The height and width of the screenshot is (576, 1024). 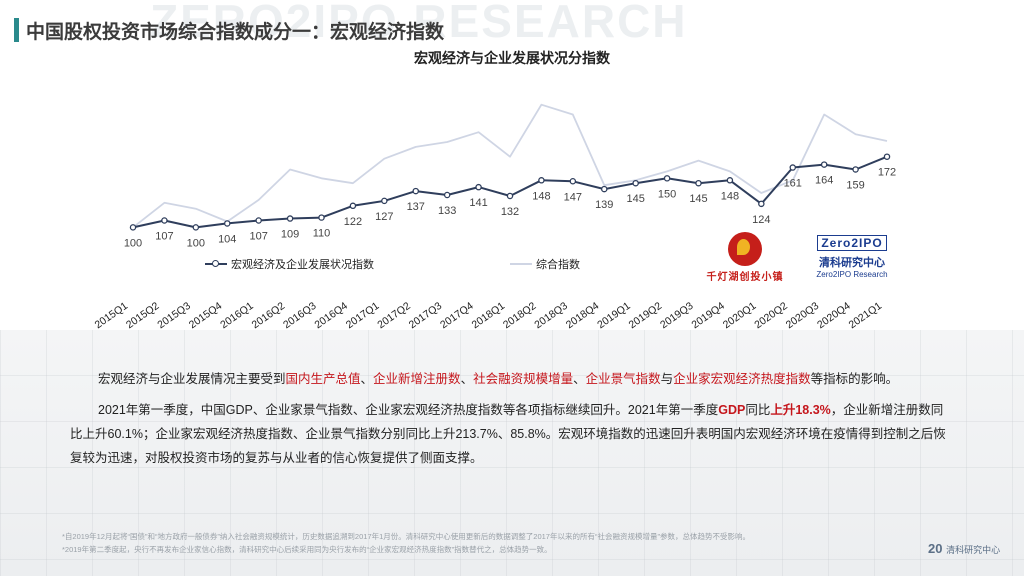 I want to click on p1-highlight-gdp: 国内生产总值, so click(x=323, y=379).